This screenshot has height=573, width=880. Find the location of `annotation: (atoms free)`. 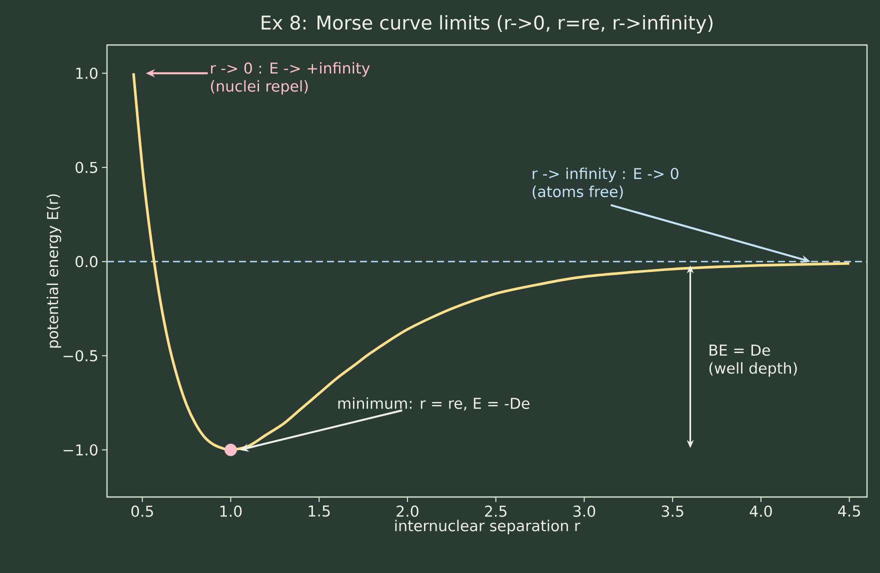

annotation: (atoms free) is located at coordinates (577, 192).